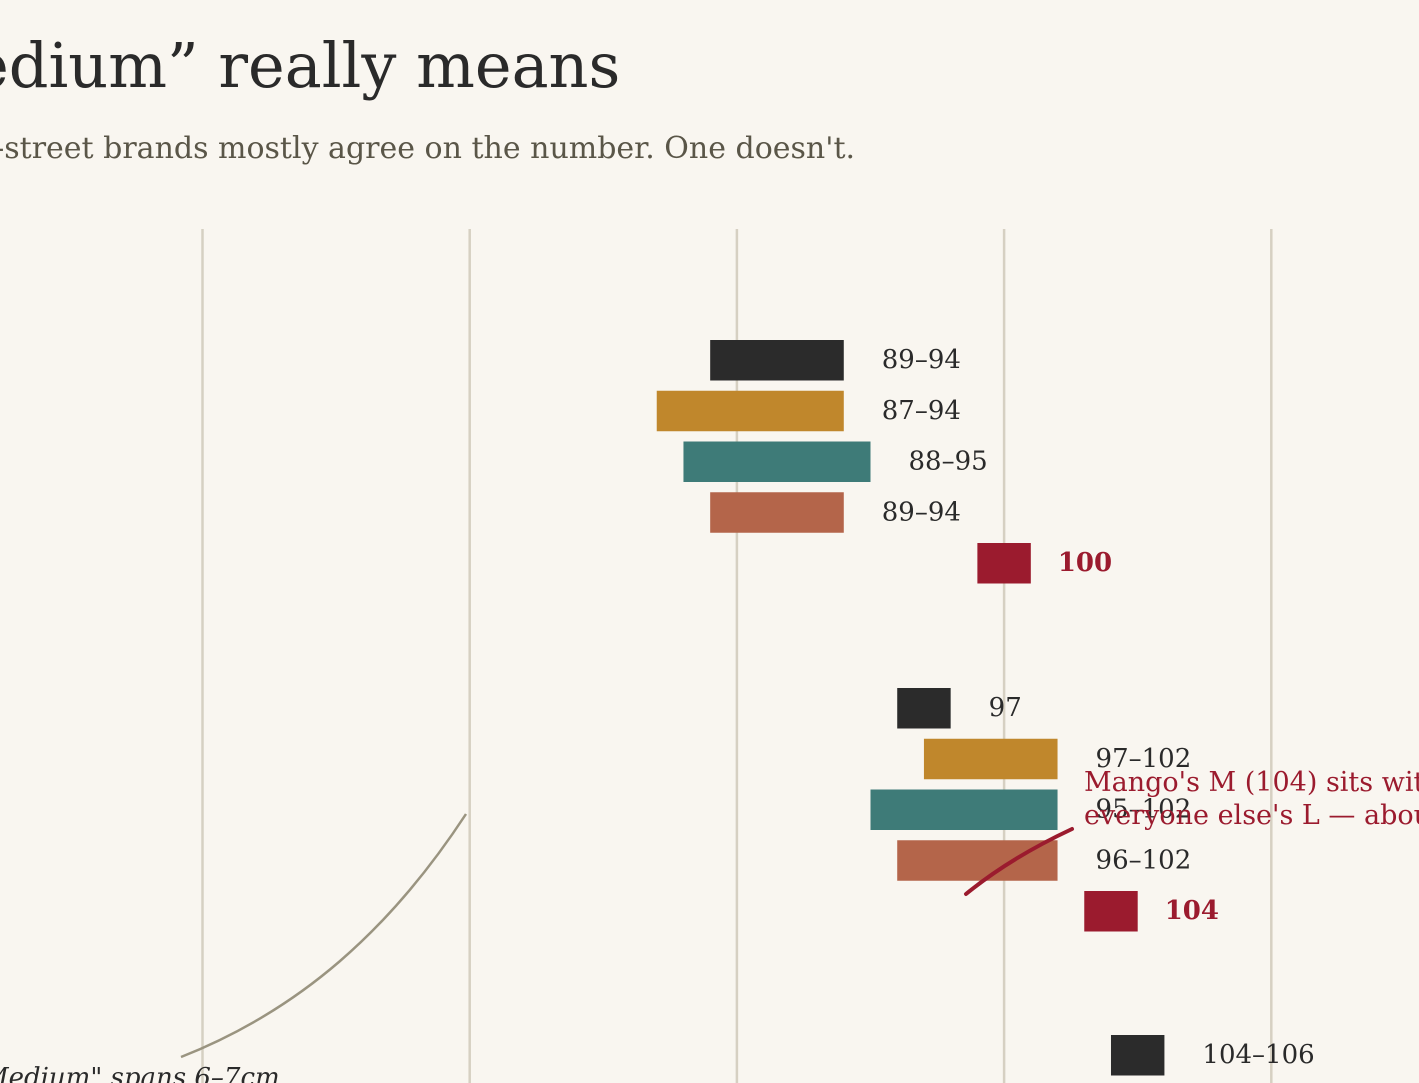 The image size is (1419, 1083). I want to click on value-label-l-1: 104–106, so click(1258, 1055).